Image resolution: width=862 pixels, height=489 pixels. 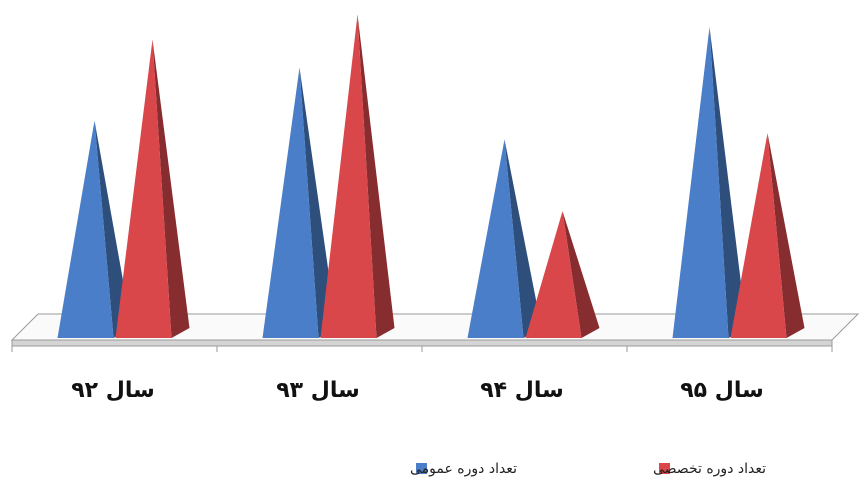 What do you see at coordinates (588, 469) in the screenshot?
I see `legend: تعداد دوره عمومی تعداد دوره تخصصی` at bounding box center [588, 469].